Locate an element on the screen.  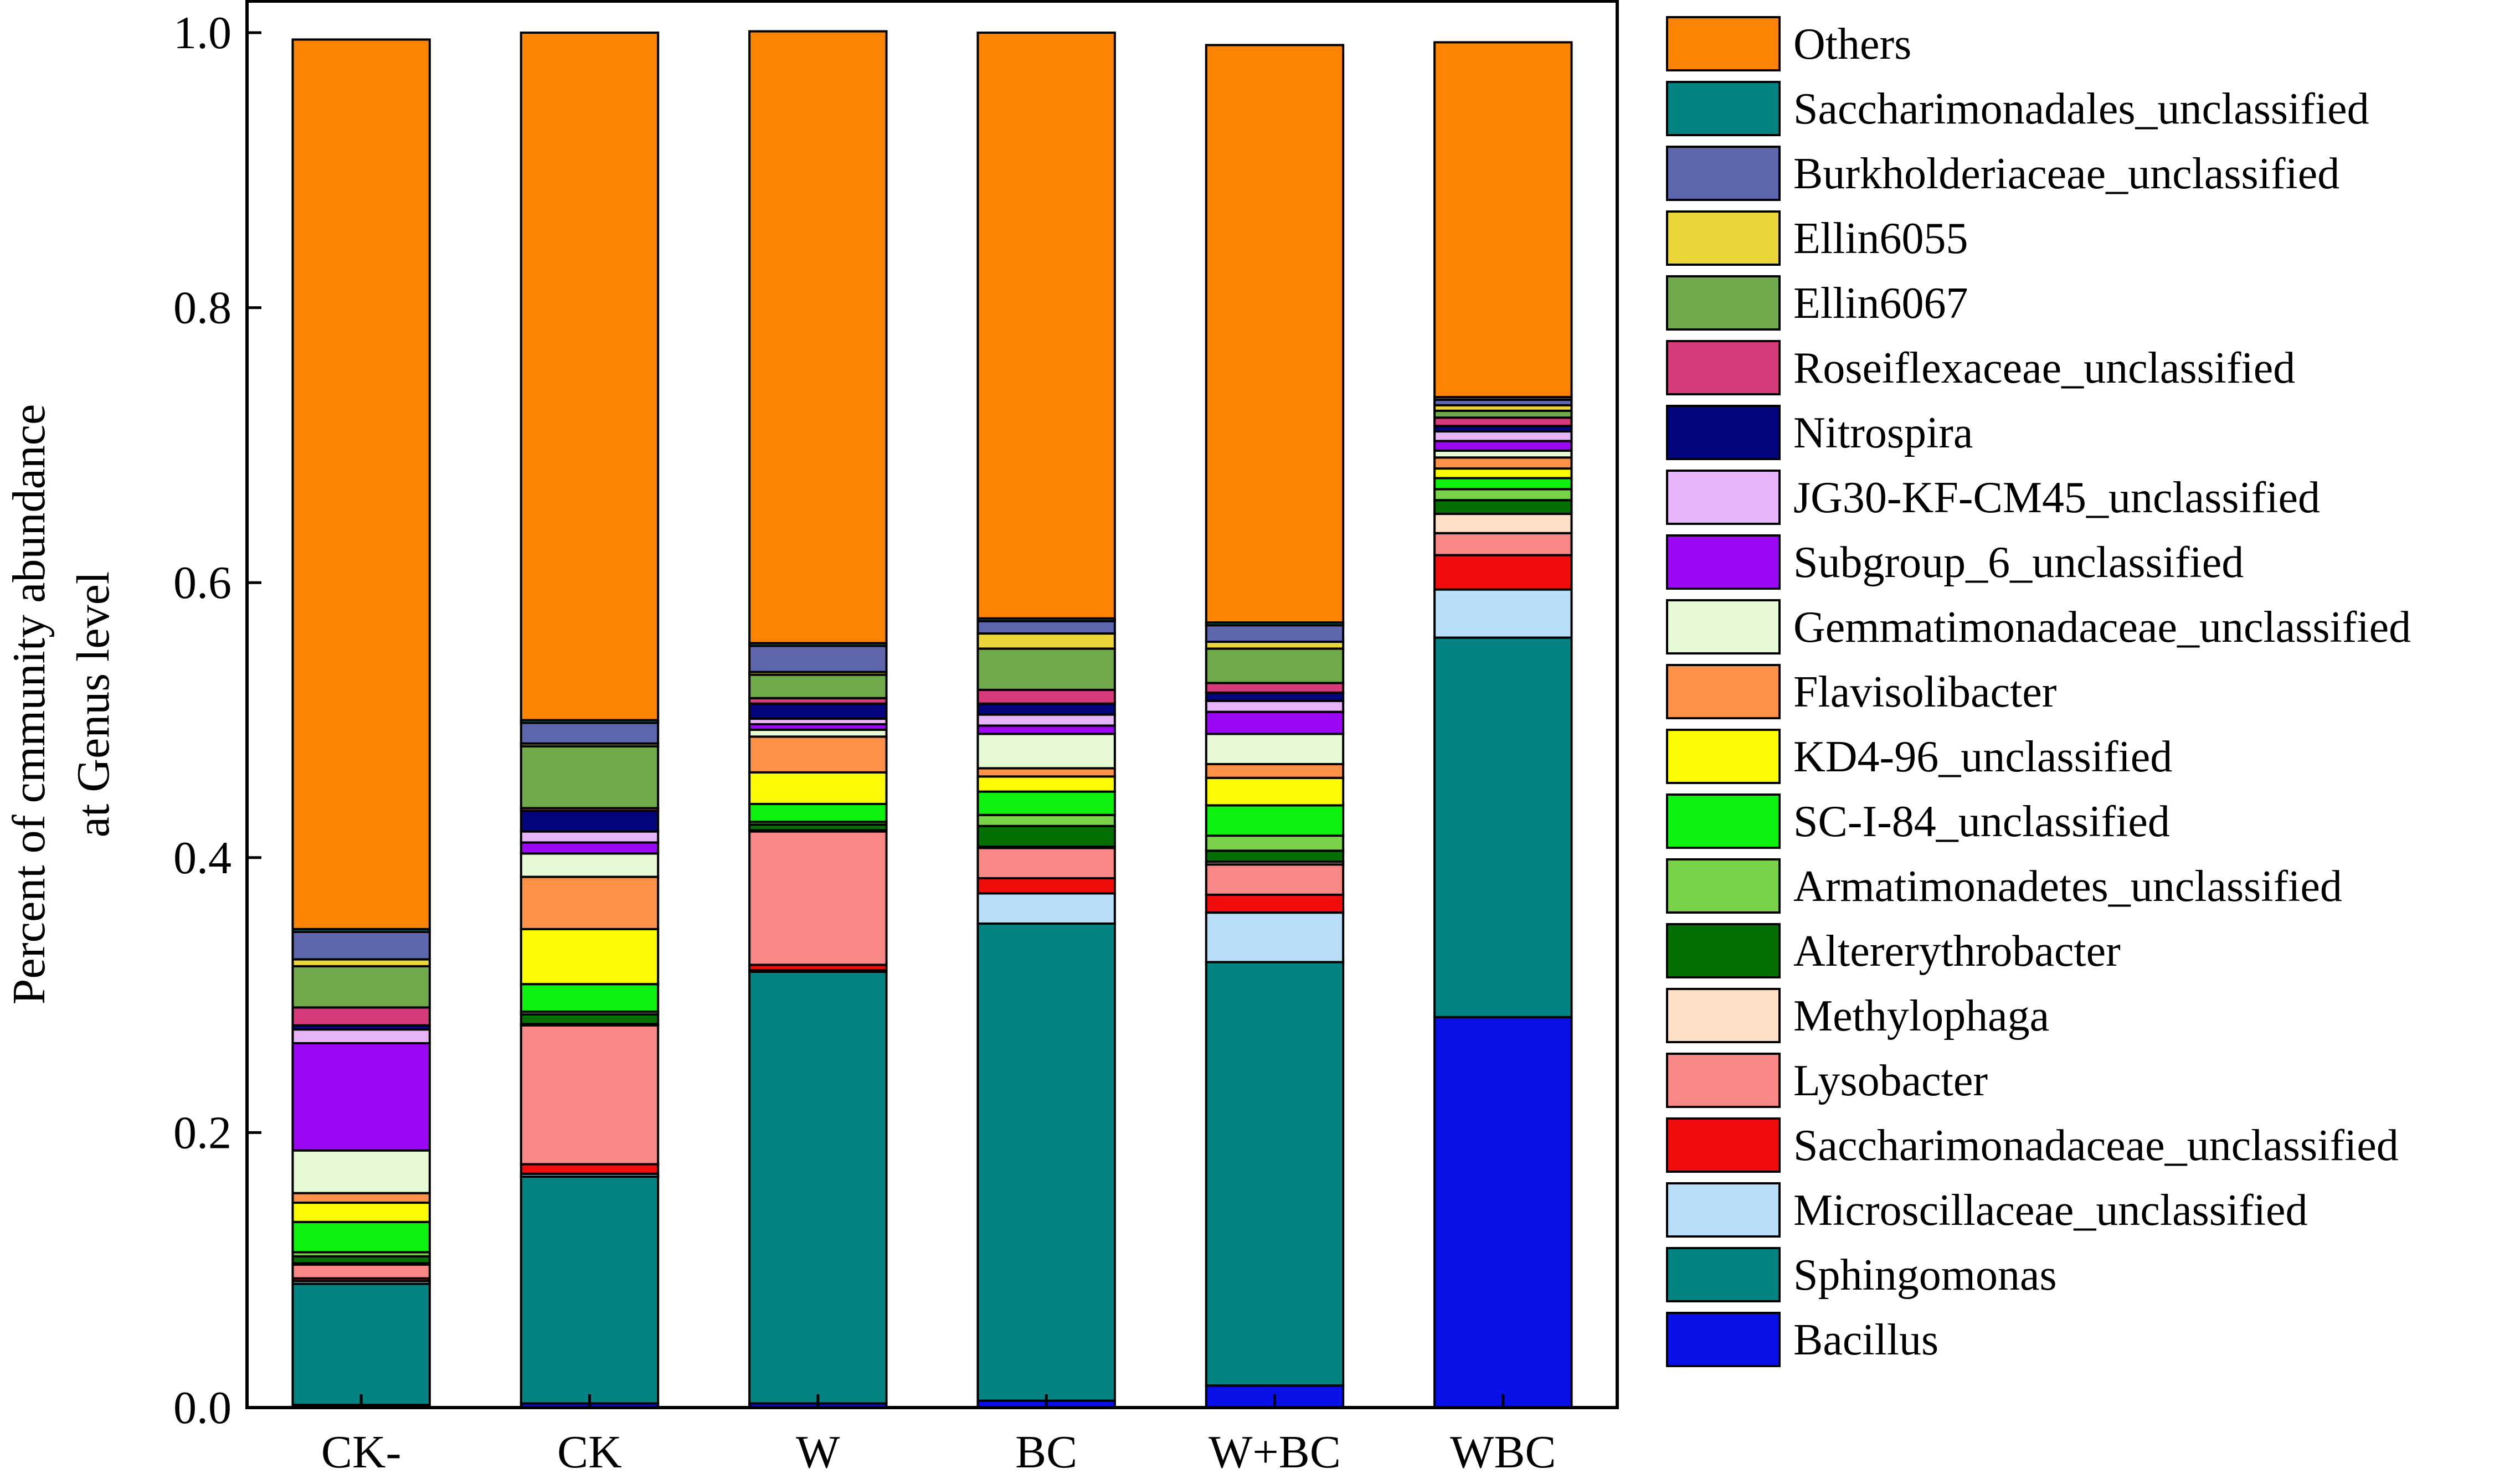
bar-segment-wbc-flavisolibacter is located at coordinates (1503, 463).